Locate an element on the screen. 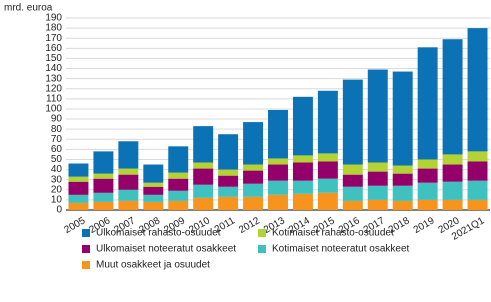  y-tick-label: 20 is located at coordinates (57, 189).